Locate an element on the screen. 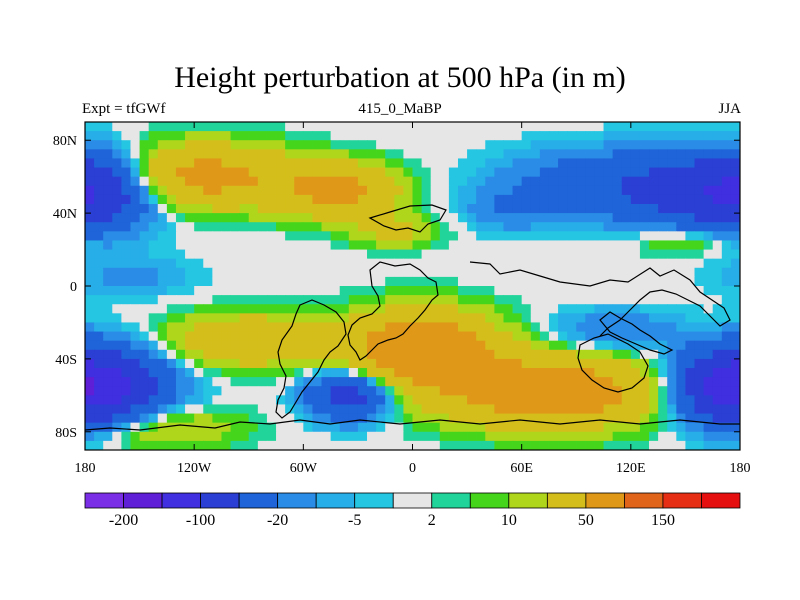 The height and width of the screenshot is (600, 800). colorbar-swatch is located at coordinates (374, 500).